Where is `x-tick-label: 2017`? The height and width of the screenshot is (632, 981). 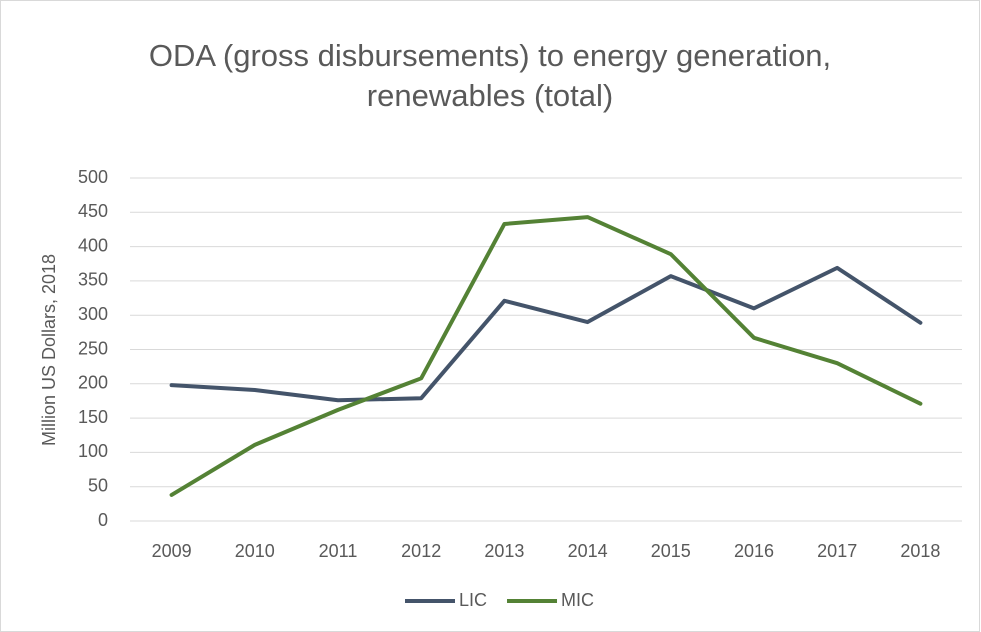 x-tick-label: 2017 is located at coordinates (837, 551).